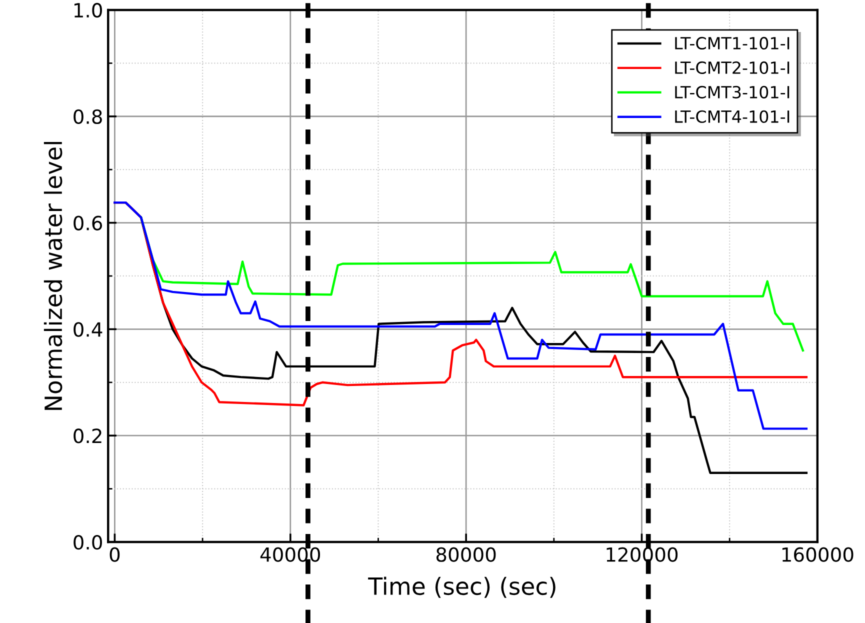 The width and height of the screenshot is (865, 623). What do you see at coordinates (462, 587) in the screenshot?
I see `x-axis-title: Time (sec) (sec)` at bounding box center [462, 587].